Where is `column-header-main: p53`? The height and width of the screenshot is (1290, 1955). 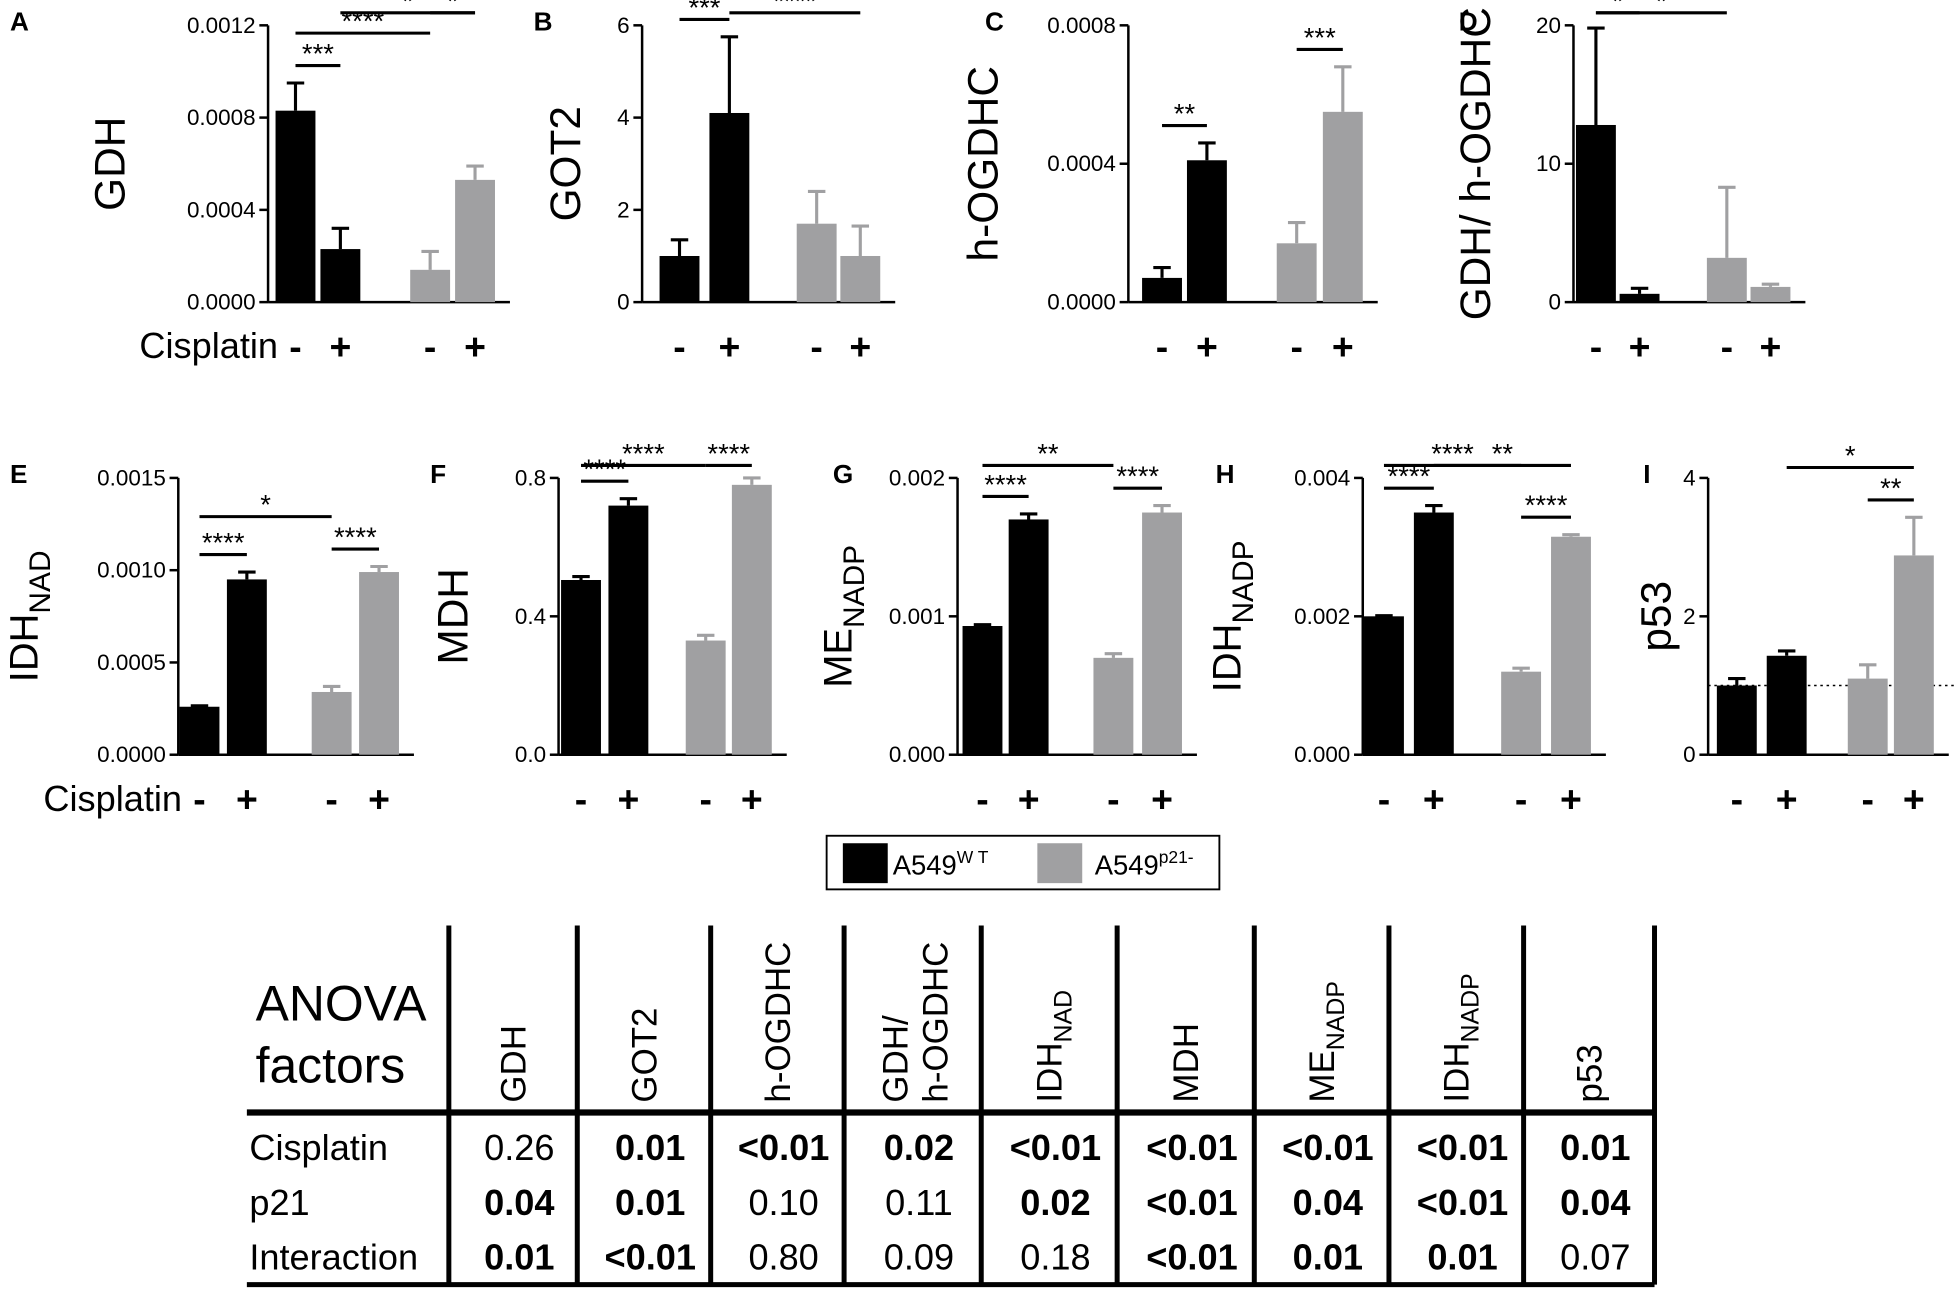 column-header-main: p53 is located at coordinates (1590, 1073).